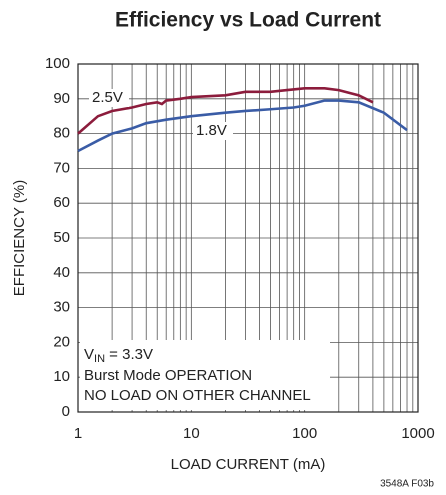 This screenshot has width=446, height=495. What do you see at coordinates (61, 376) in the screenshot?
I see `y-tick-label: 10` at bounding box center [61, 376].